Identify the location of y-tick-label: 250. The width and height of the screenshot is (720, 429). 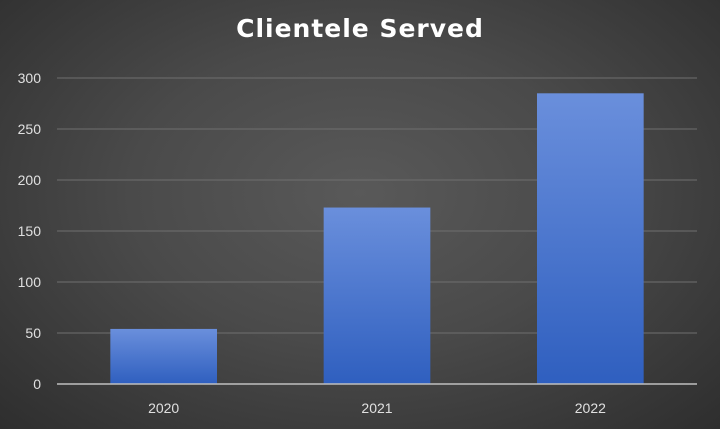
(30, 129).